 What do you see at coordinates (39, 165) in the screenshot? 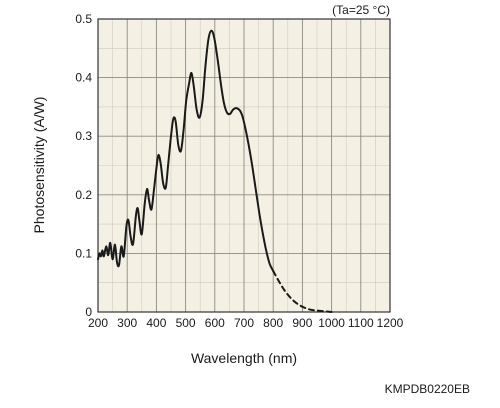
I see `y-axis-title: Photosensitivity (A/W)` at bounding box center [39, 165].